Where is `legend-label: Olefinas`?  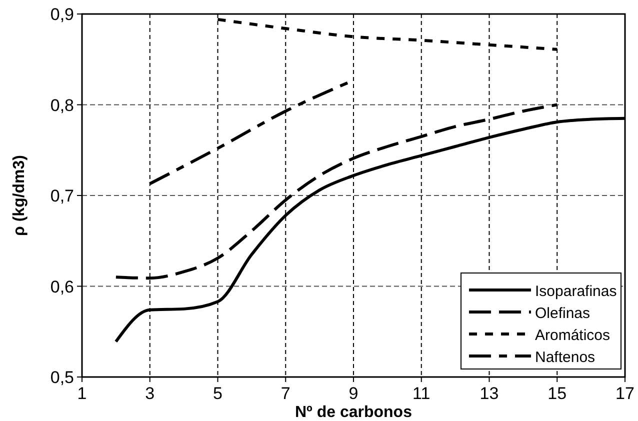 legend-label: Olefinas is located at coordinates (562, 313).